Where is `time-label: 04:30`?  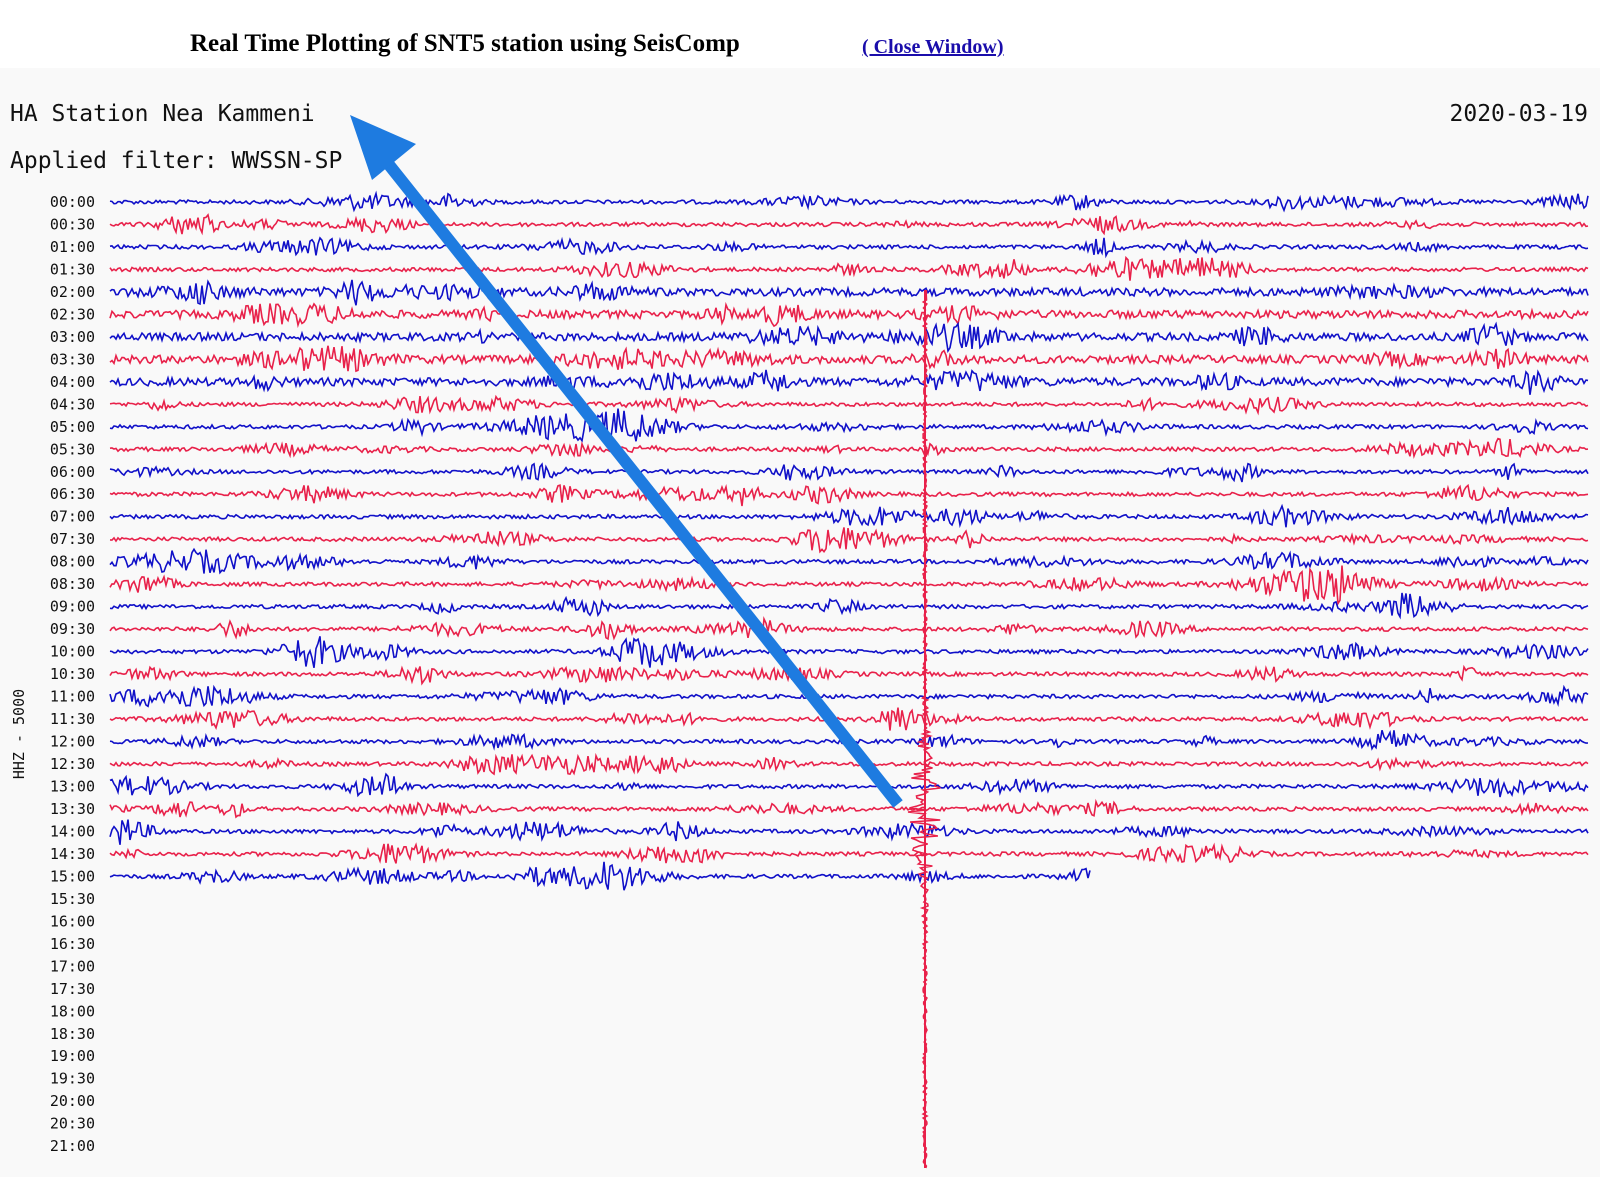 time-label: 04:30 is located at coordinates (72, 404).